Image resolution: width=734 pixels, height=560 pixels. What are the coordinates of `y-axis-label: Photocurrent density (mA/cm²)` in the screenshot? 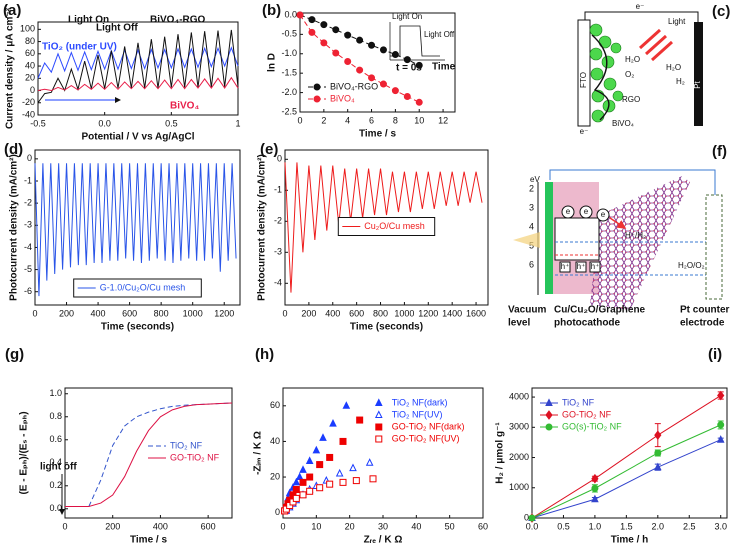 It's located at (14, 227).